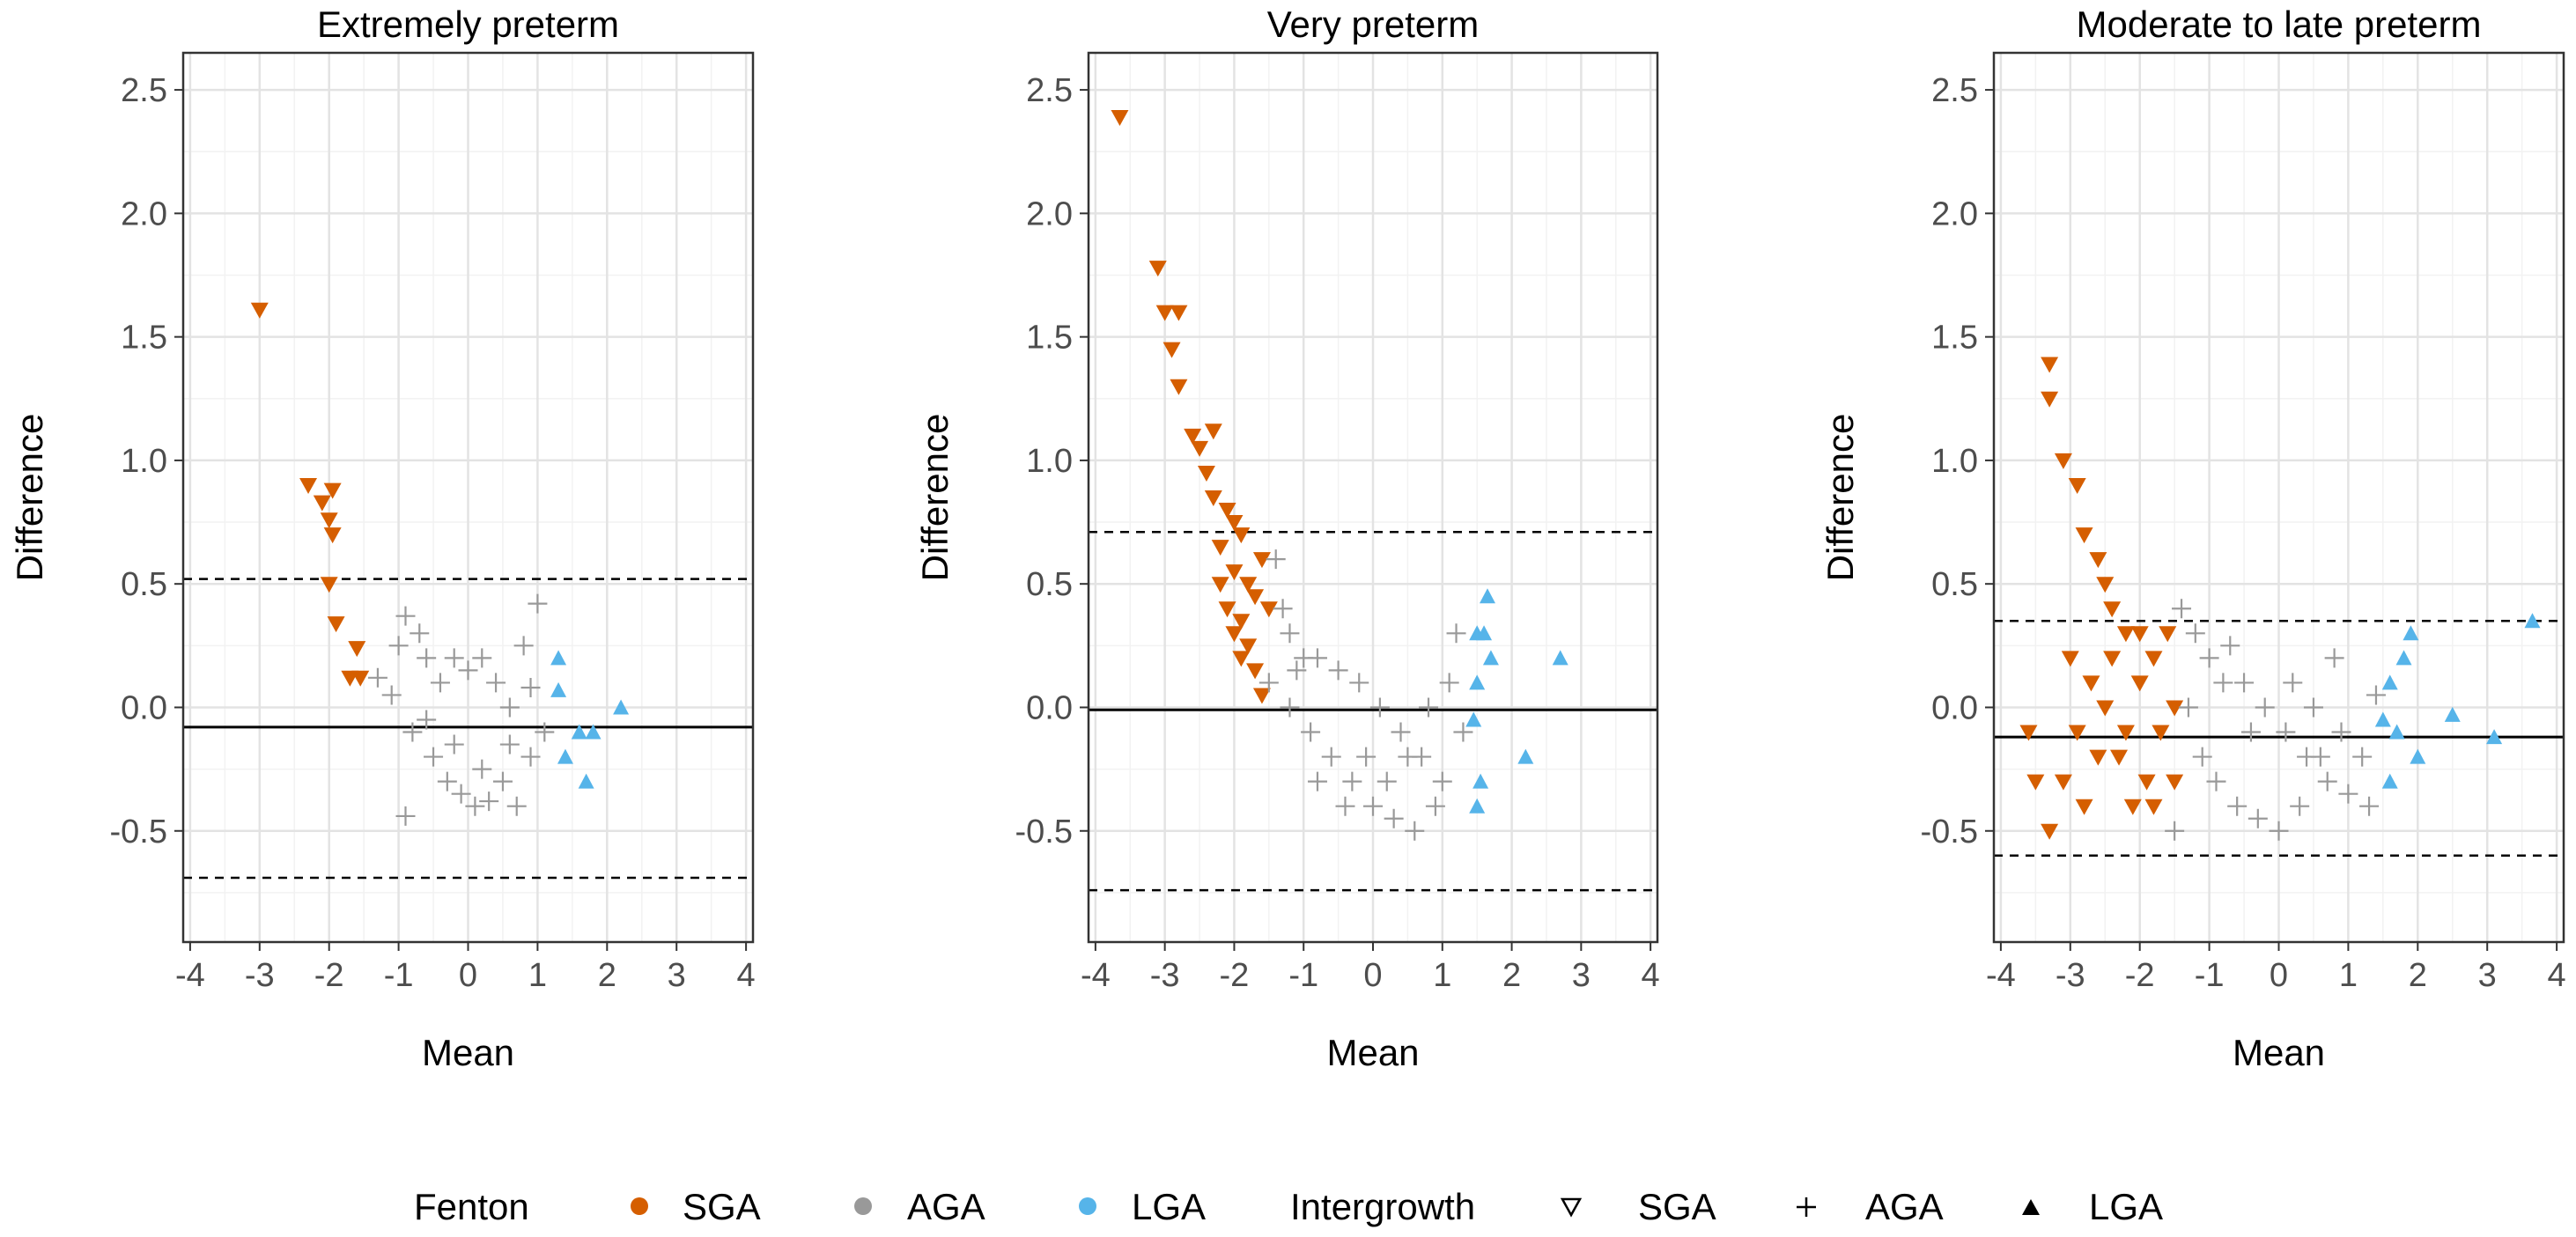 The width and height of the screenshot is (2576, 1237). What do you see at coordinates (677, 976) in the screenshot?
I see `x-tick-label: 3` at bounding box center [677, 976].